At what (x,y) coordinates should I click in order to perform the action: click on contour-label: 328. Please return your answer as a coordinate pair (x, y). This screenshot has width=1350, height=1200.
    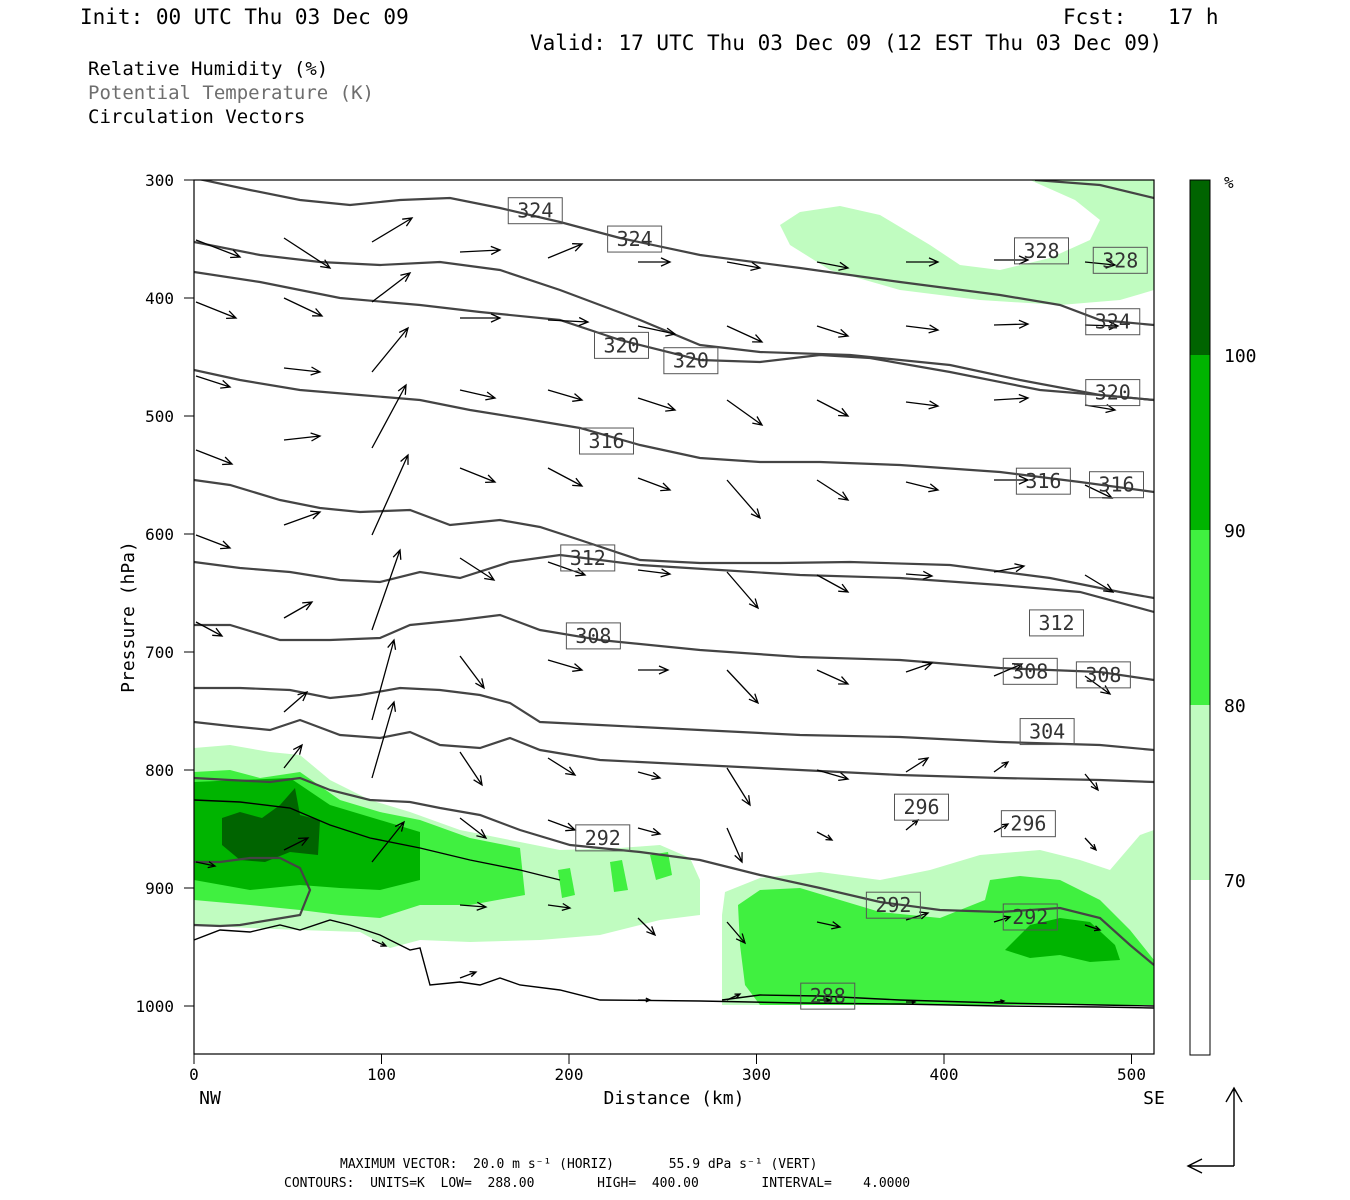
    Looking at the image, I should click on (1120, 260).